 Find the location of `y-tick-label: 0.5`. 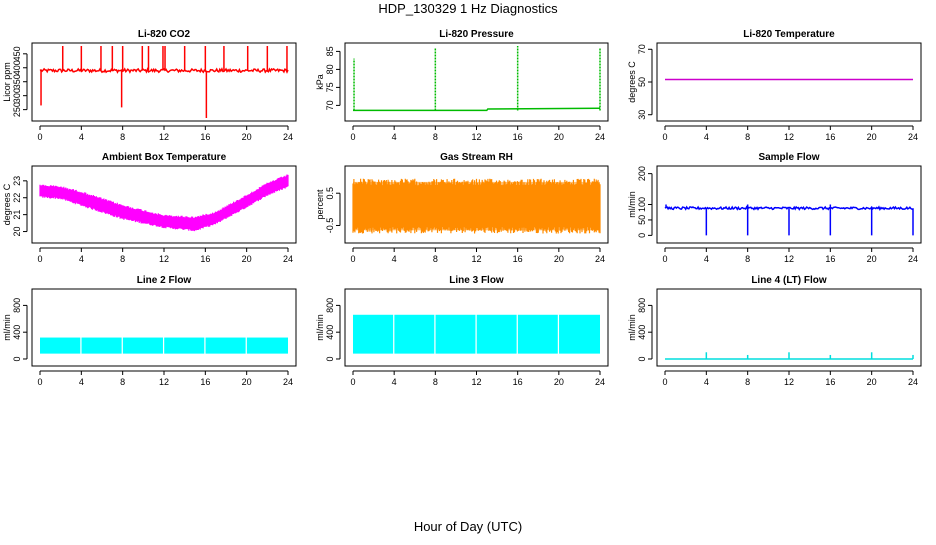

y-tick-label: 0.5 is located at coordinates (330, 193).